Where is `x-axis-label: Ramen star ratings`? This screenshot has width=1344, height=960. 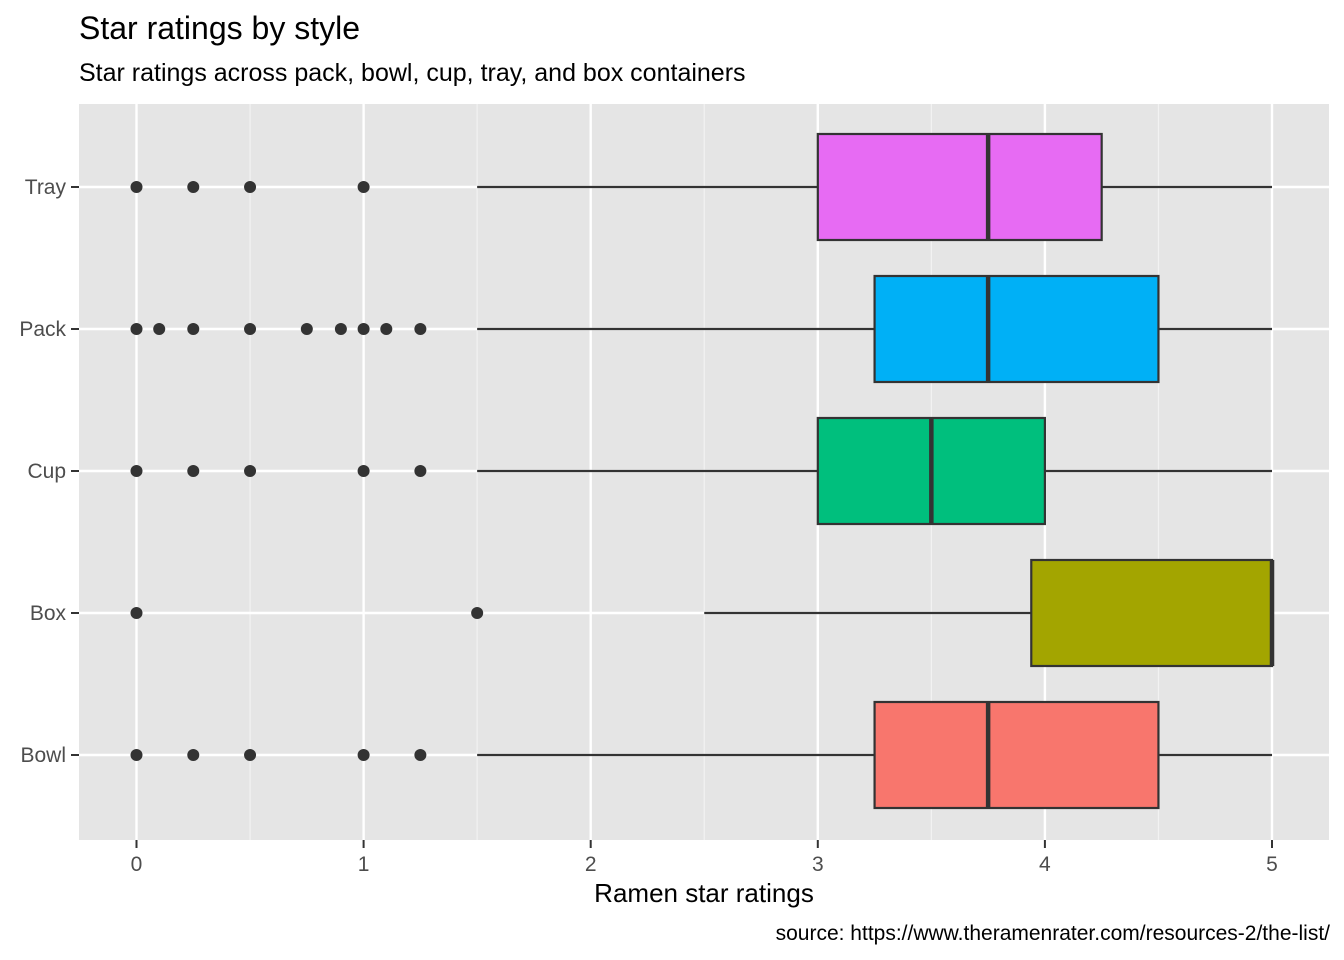
x-axis-label: Ramen star ratings is located at coordinates (704, 893).